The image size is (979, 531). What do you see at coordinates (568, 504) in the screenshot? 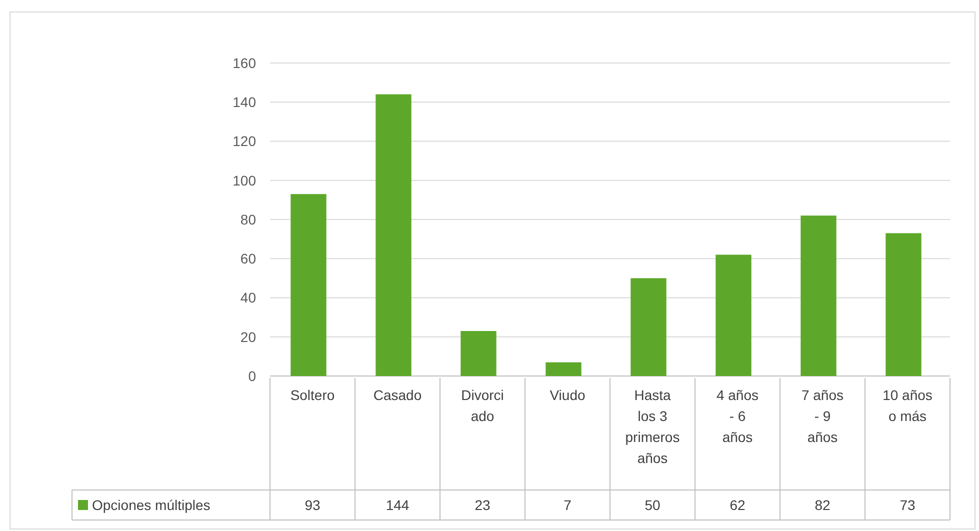
I see `data-label: 7` at bounding box center [568, 504].